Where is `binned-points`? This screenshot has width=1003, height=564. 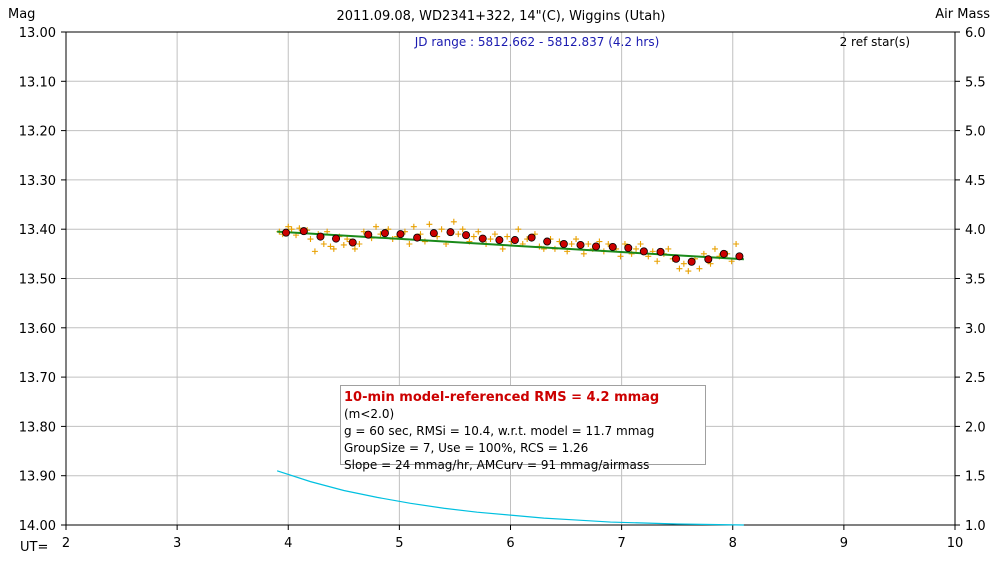 binned-points is located at coordinates (513, 246).